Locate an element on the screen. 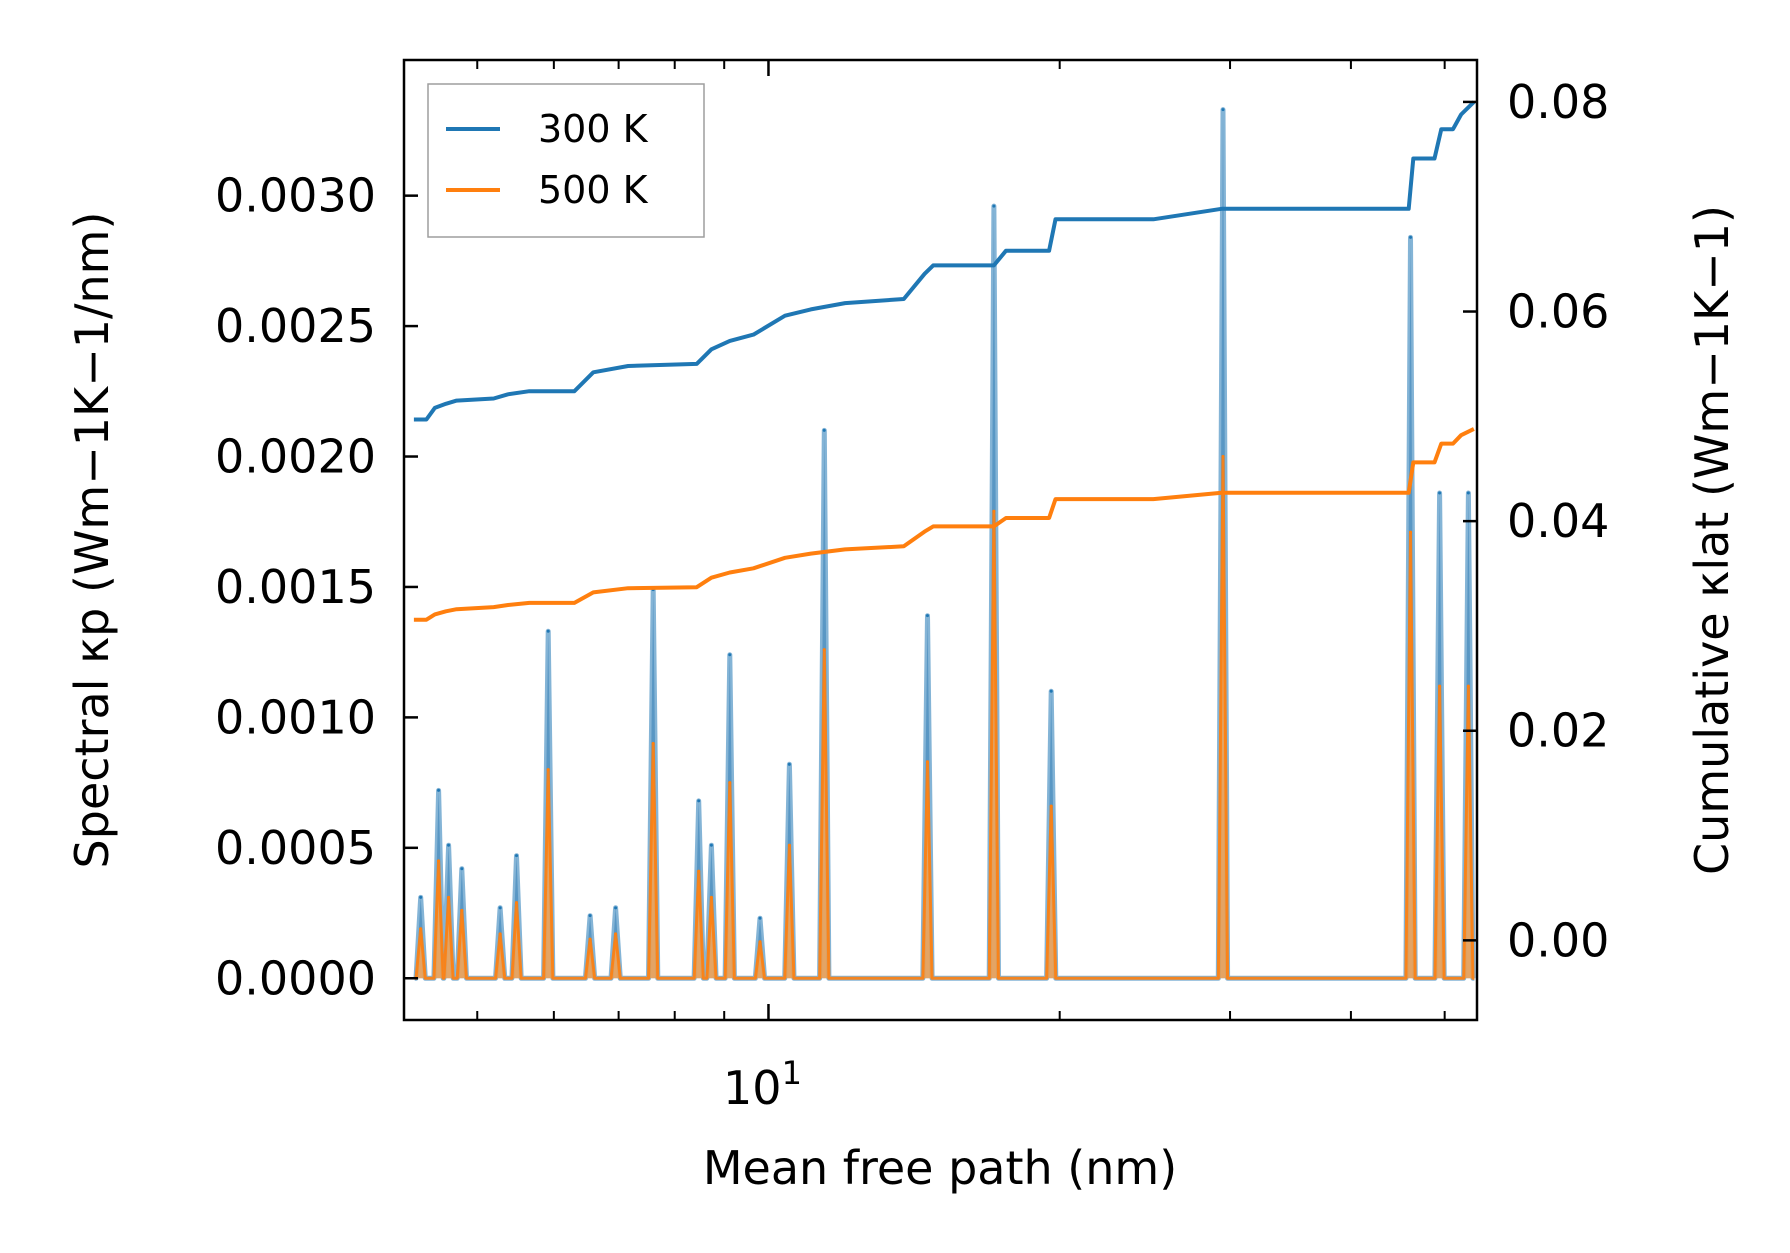 The height and width of the screenshot is (1253, 1790). x-tick-label: 101 is located at coordinates (762, 1084).